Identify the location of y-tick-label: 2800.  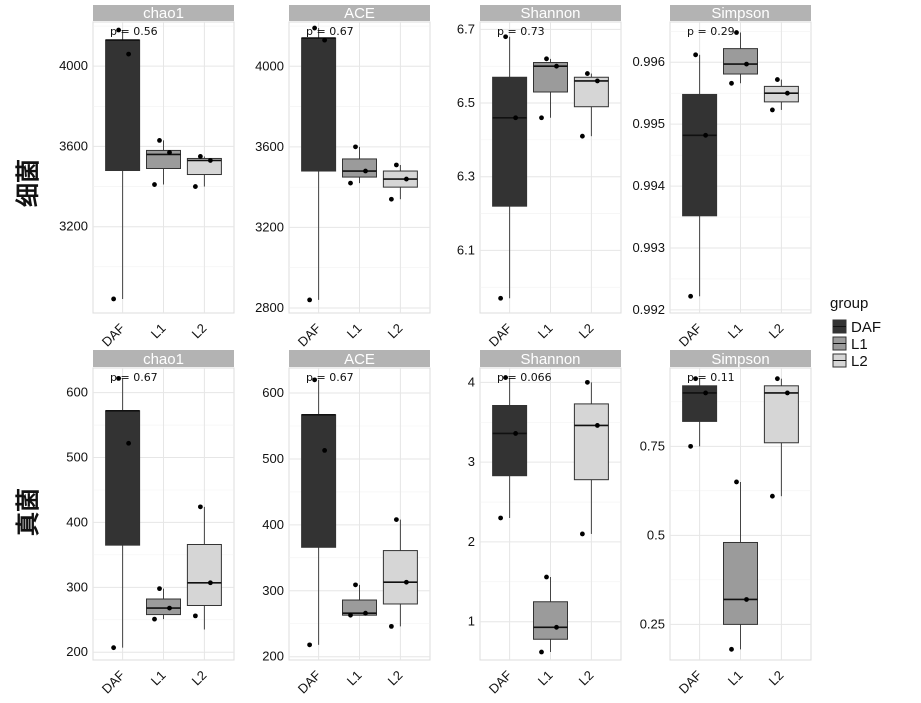
(269, 307).